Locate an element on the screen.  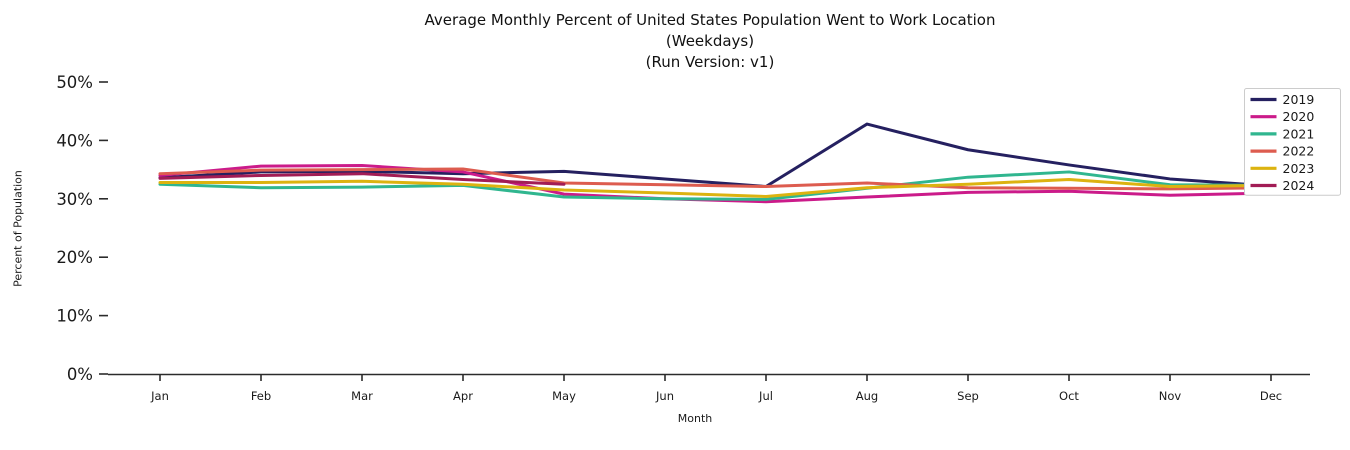
series-line-2023 is located at coordinates (715, 188).